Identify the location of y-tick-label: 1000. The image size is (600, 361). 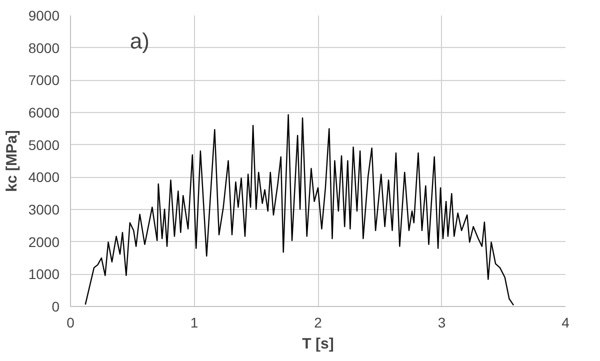
(44, 274).